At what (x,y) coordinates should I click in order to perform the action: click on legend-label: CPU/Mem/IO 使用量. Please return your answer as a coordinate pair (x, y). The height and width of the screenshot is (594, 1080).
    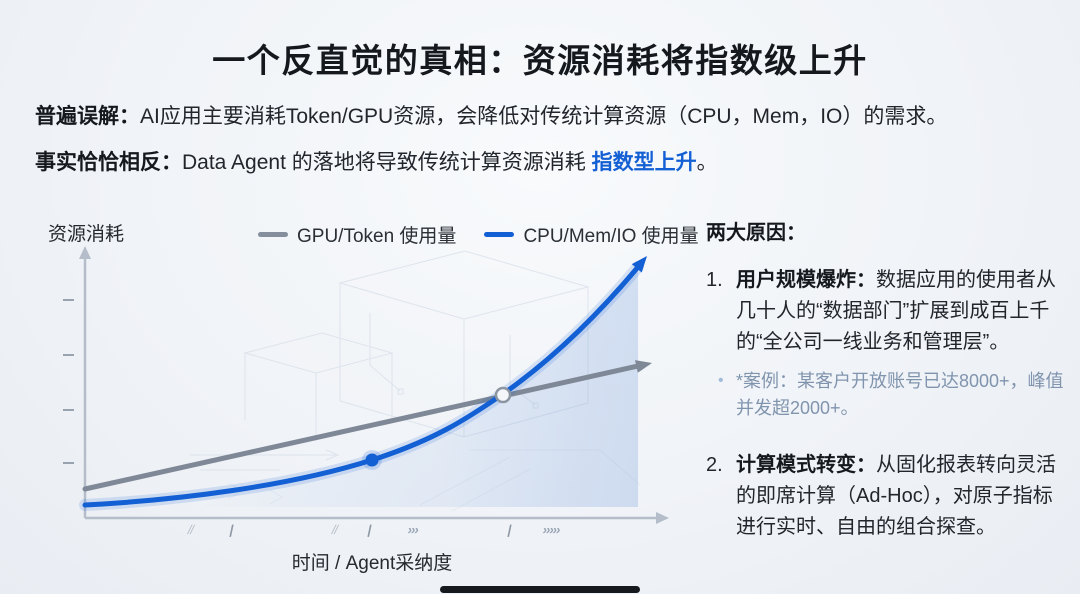
    Looking at the image, I should click on (611, 236).